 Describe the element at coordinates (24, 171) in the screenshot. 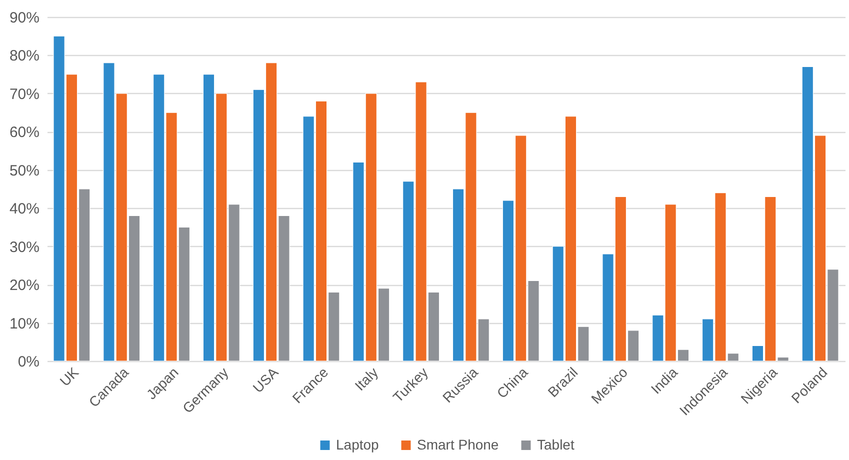

I see `y-tick-label: 50%` at that location.